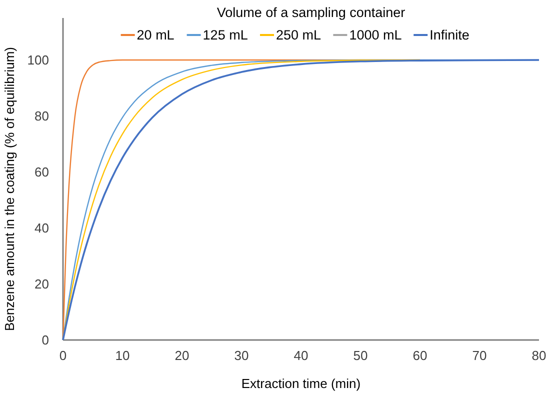 The image size is (547, 398). What do you see at coordinates (41, 116) in the screenshot?
I see `y-tick-label: 80` at bounding box center [41, 116].